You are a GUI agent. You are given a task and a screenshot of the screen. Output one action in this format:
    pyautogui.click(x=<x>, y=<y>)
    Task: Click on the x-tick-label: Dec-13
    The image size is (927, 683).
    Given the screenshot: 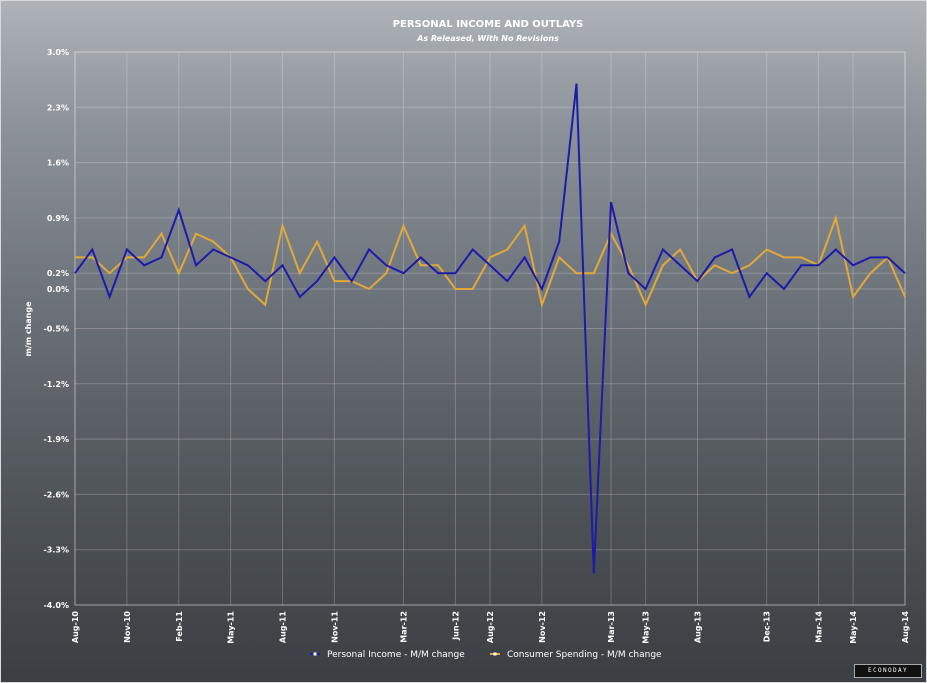 What is the action you would take?
    pyautogui.click(x=767, y=626)
    